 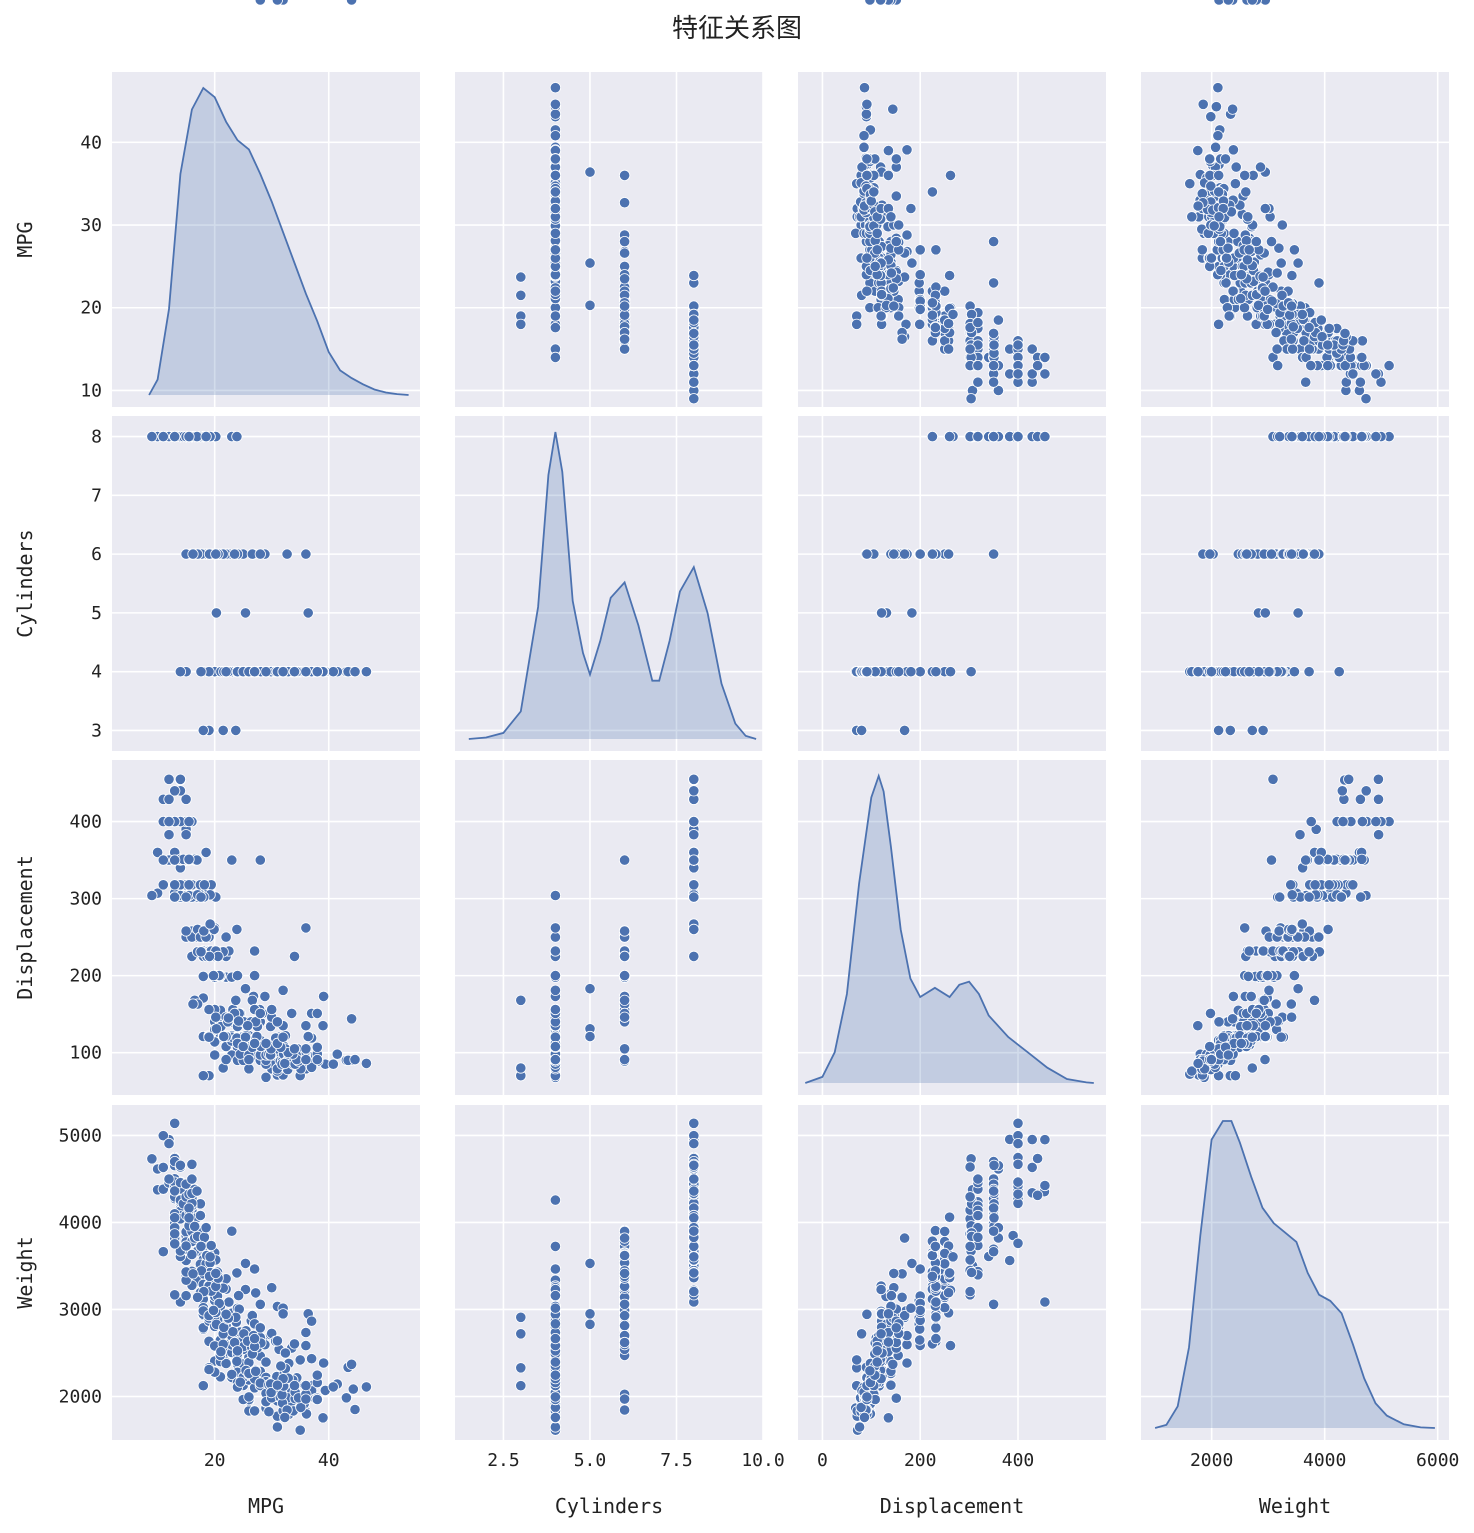 What do you see at coordinates (676, 1460) in the screenshot?
I see `x-tick-label: 7.5` at bounding box center [676, 1460].